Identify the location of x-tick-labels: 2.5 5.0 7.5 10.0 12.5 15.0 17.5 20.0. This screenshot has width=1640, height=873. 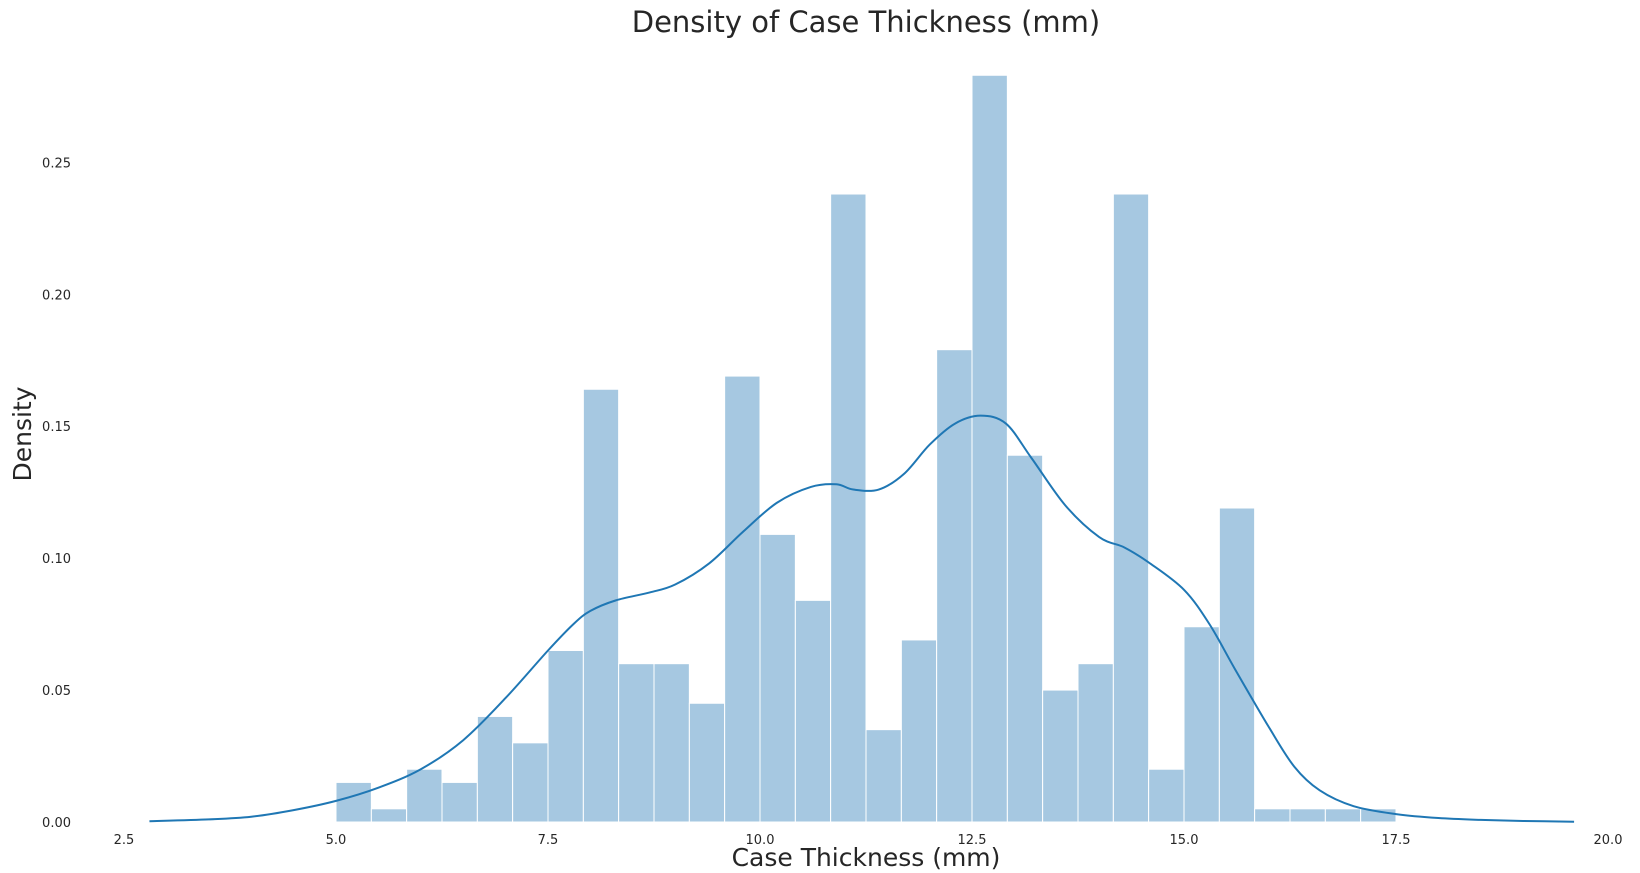
(868, 840).